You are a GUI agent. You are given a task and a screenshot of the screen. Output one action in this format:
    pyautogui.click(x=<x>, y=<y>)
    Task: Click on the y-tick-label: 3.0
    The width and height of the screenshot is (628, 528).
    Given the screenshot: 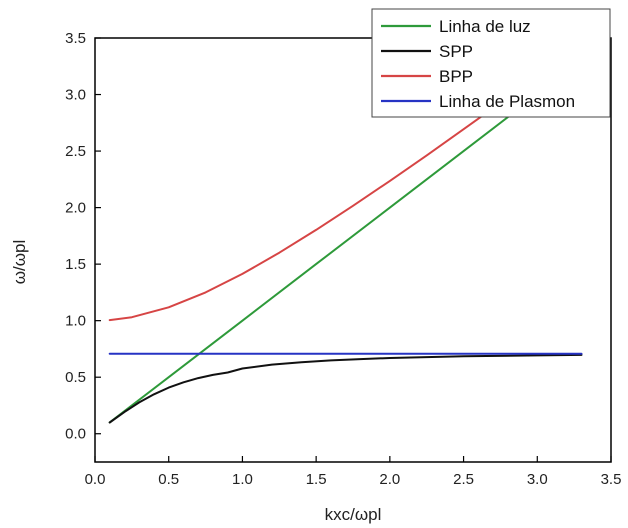 What is the action you would take?
    pyautogui.click(x=75, y=95)
    